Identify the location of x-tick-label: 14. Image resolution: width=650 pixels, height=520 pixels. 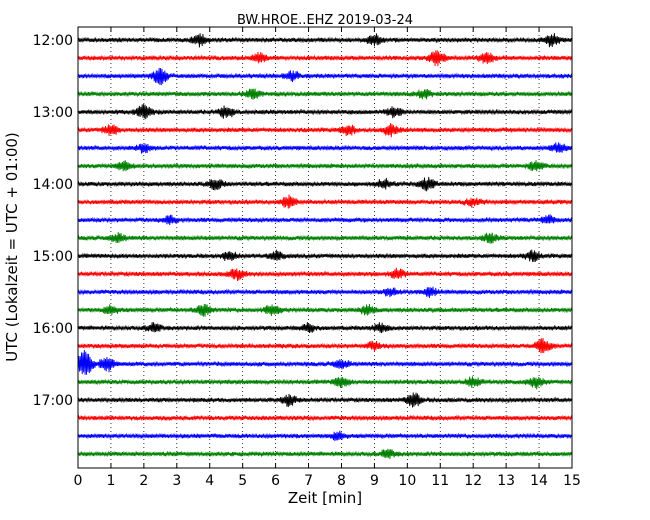
(539, 481).